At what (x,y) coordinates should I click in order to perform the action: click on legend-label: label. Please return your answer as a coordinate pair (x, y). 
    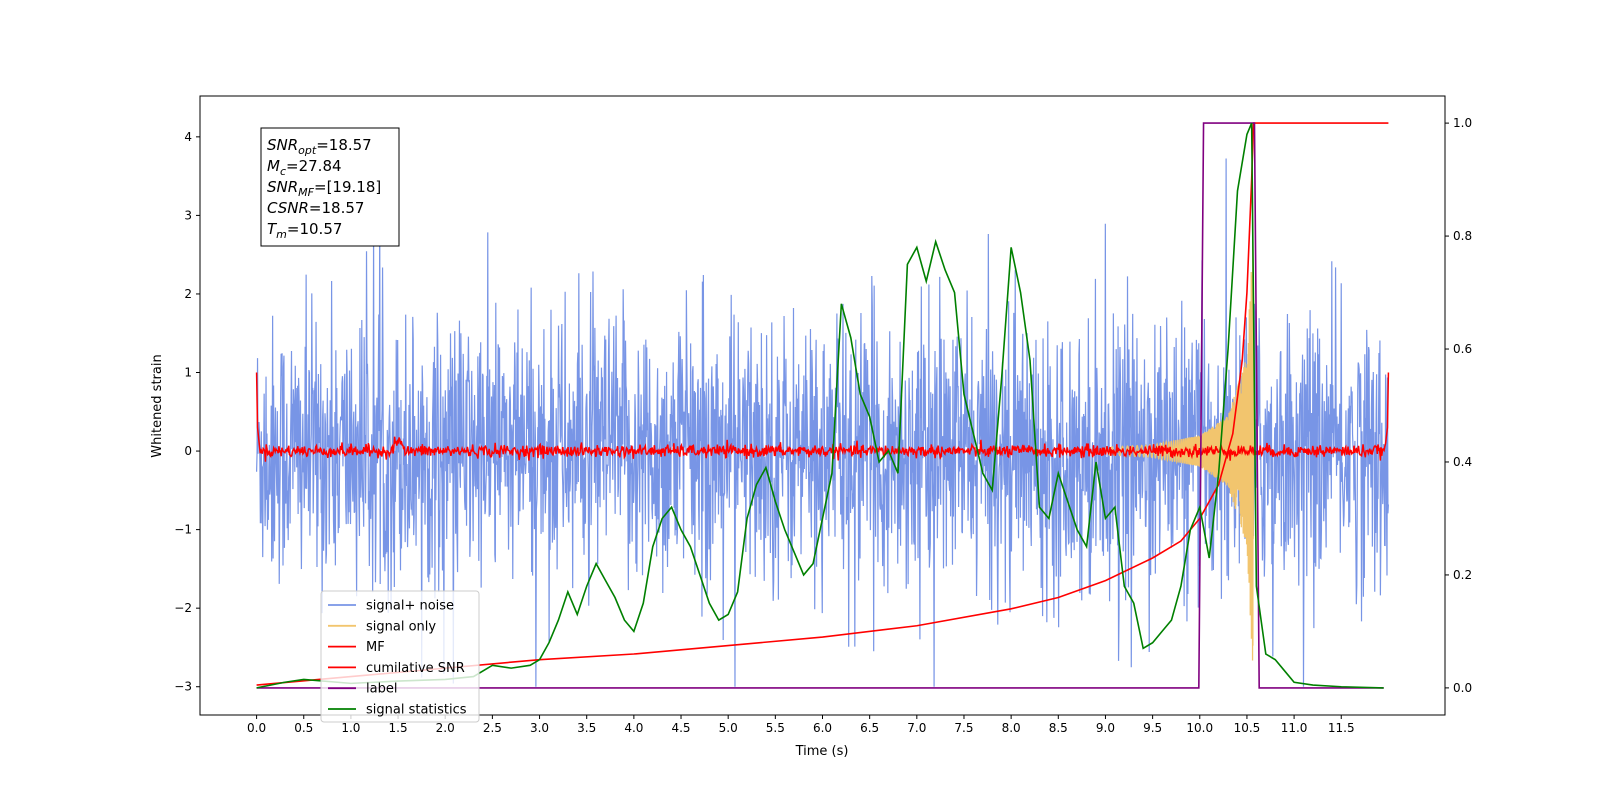
    Looking at the image, I should click on (381, 689).